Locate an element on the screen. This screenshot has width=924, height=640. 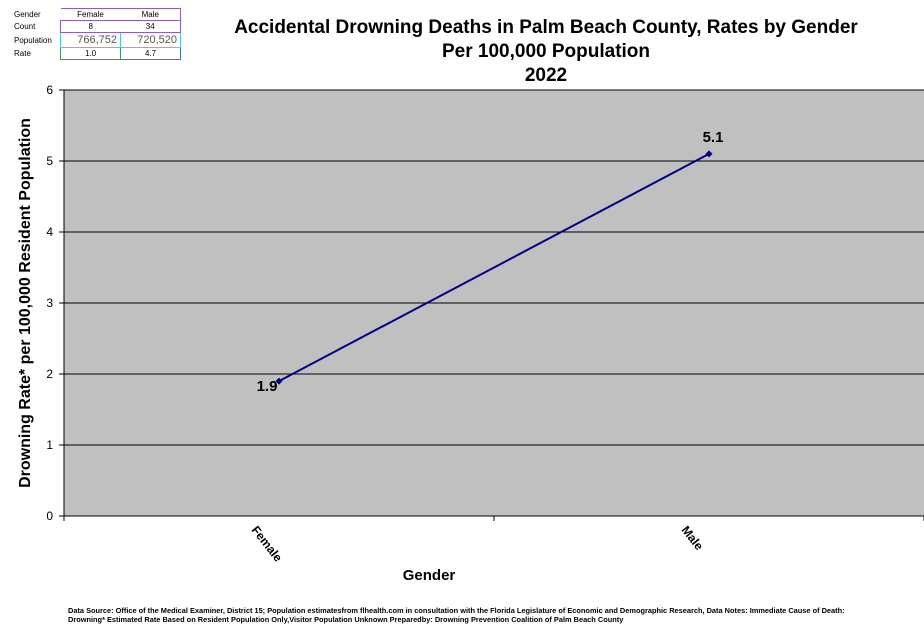
y-tick-label: 2 is located at coordinates (49, 374).